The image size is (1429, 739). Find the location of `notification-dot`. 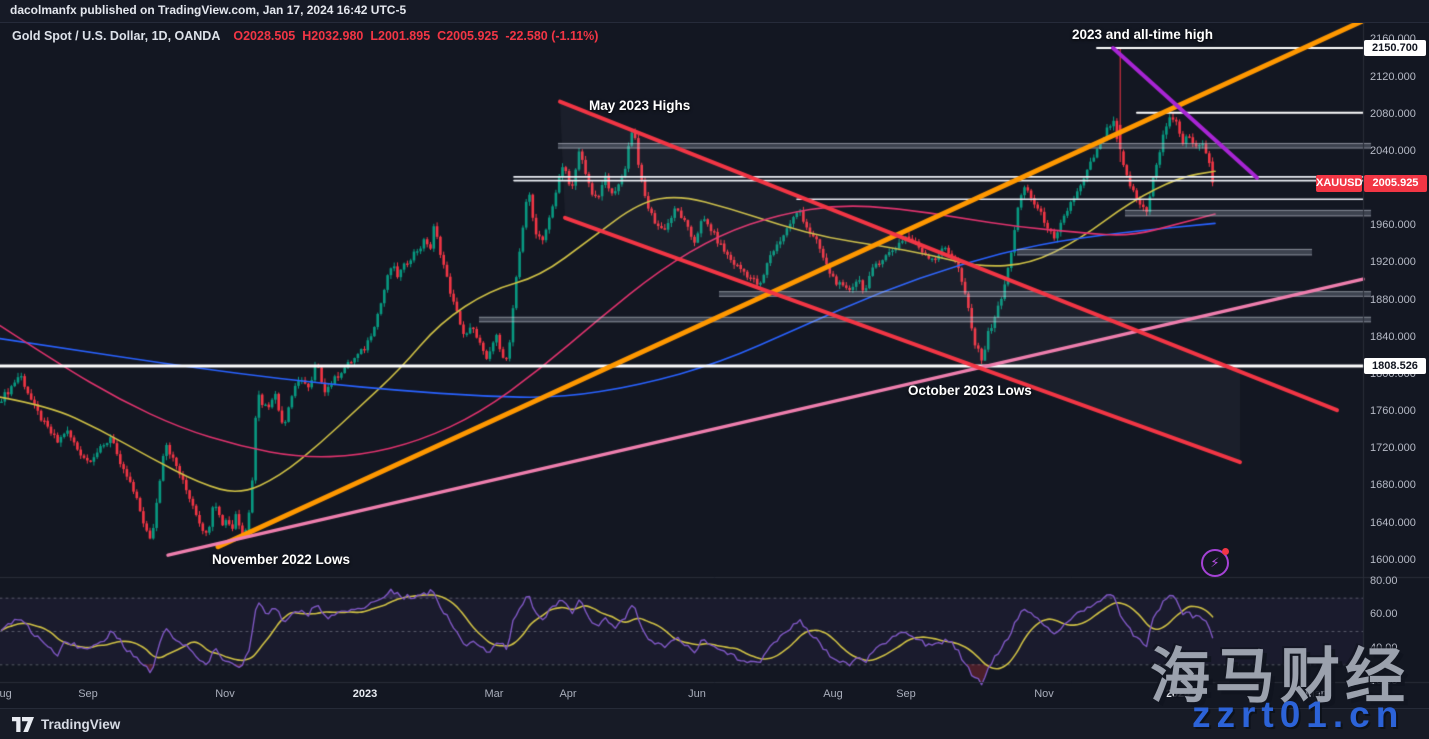

notification-dot is located at coordinates (1225, 551).